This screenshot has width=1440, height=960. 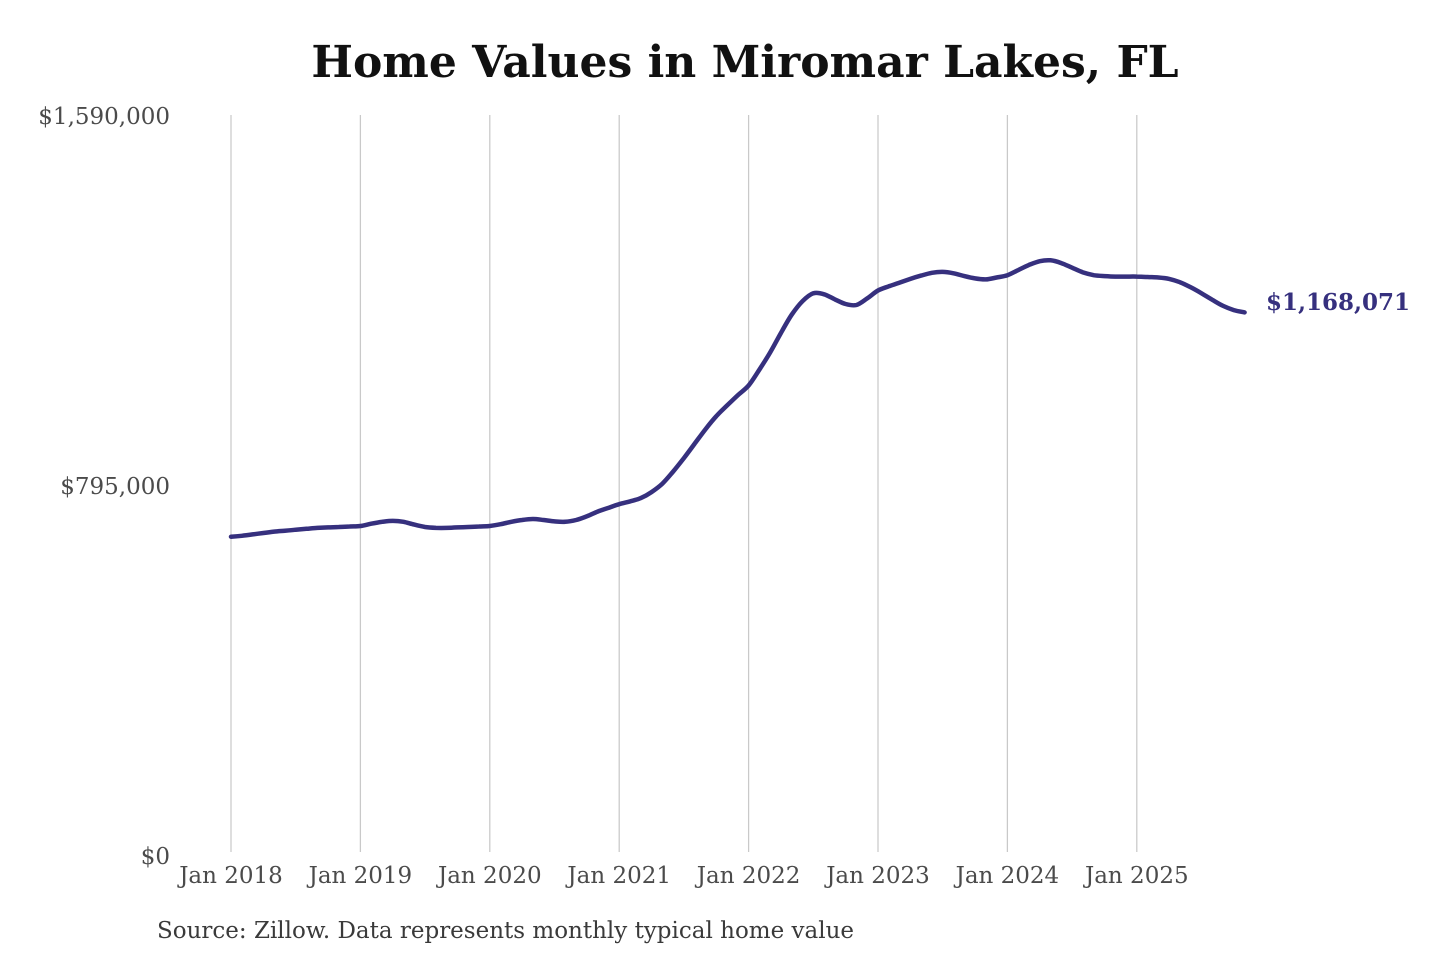 I want to click on x-axis-label: Jan 2020, so click(x=489, y=876).